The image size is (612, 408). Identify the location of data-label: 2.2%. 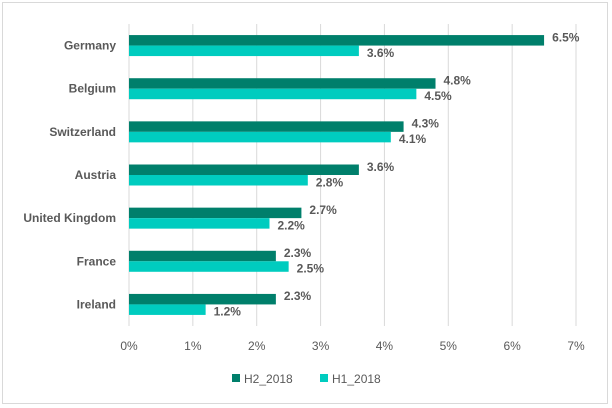
(291, 225).